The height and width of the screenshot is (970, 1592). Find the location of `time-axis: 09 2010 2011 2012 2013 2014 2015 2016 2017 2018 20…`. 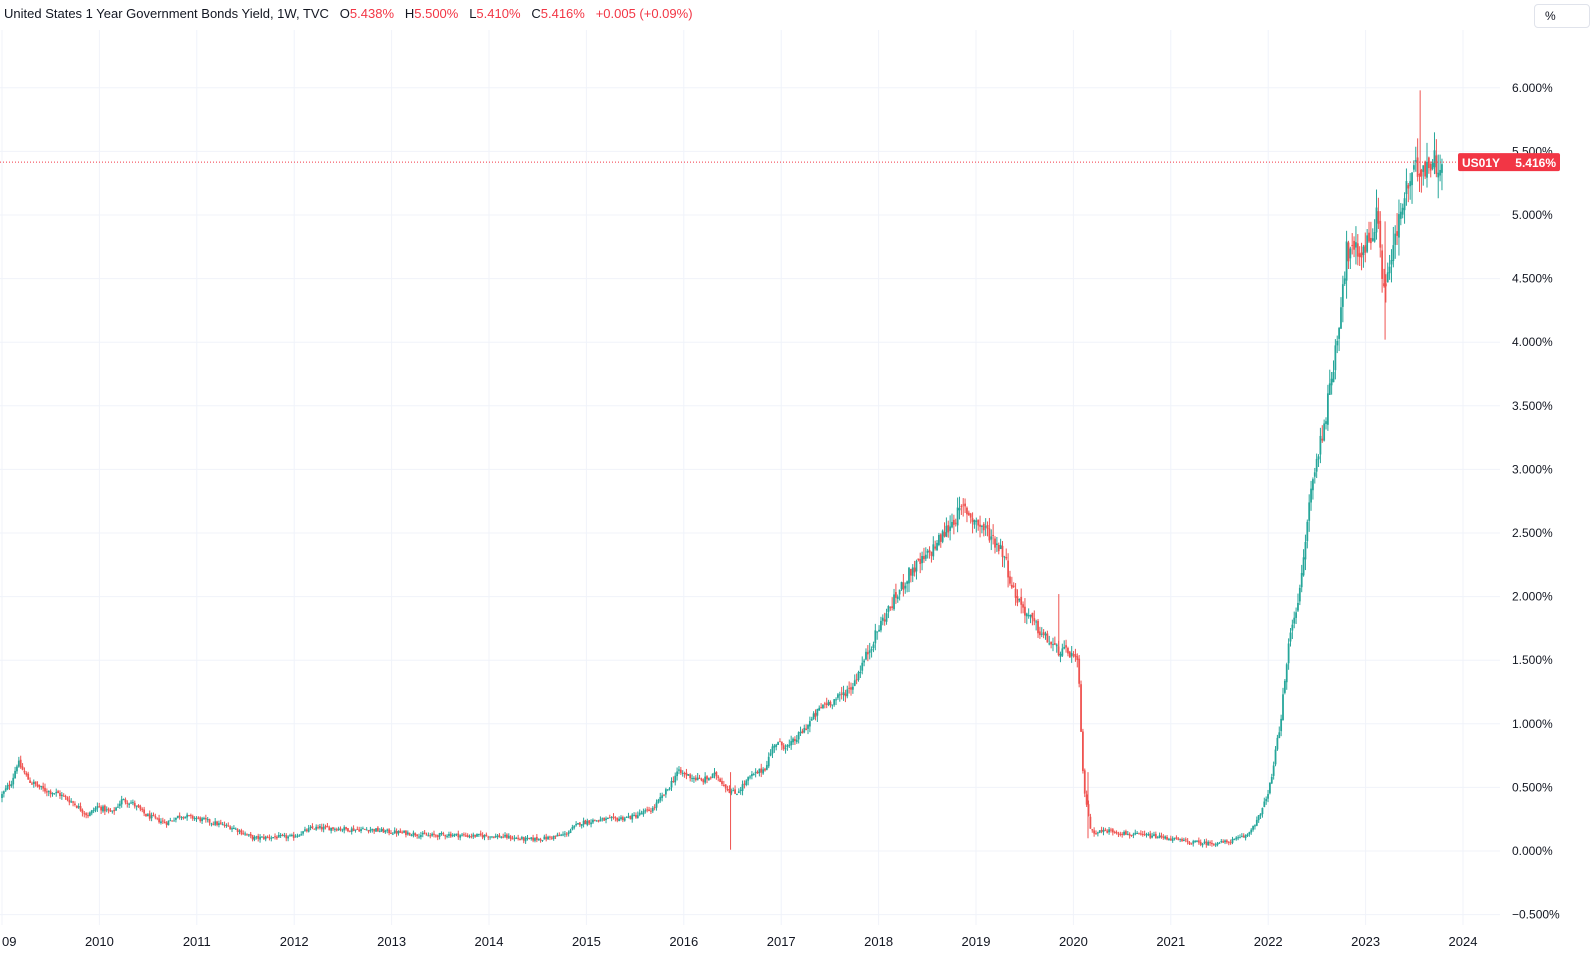

time-axis: 09 2010 2011 2012 2013 2014 2015 2016 2017 2018 20… is located at coordinates (739, 941).